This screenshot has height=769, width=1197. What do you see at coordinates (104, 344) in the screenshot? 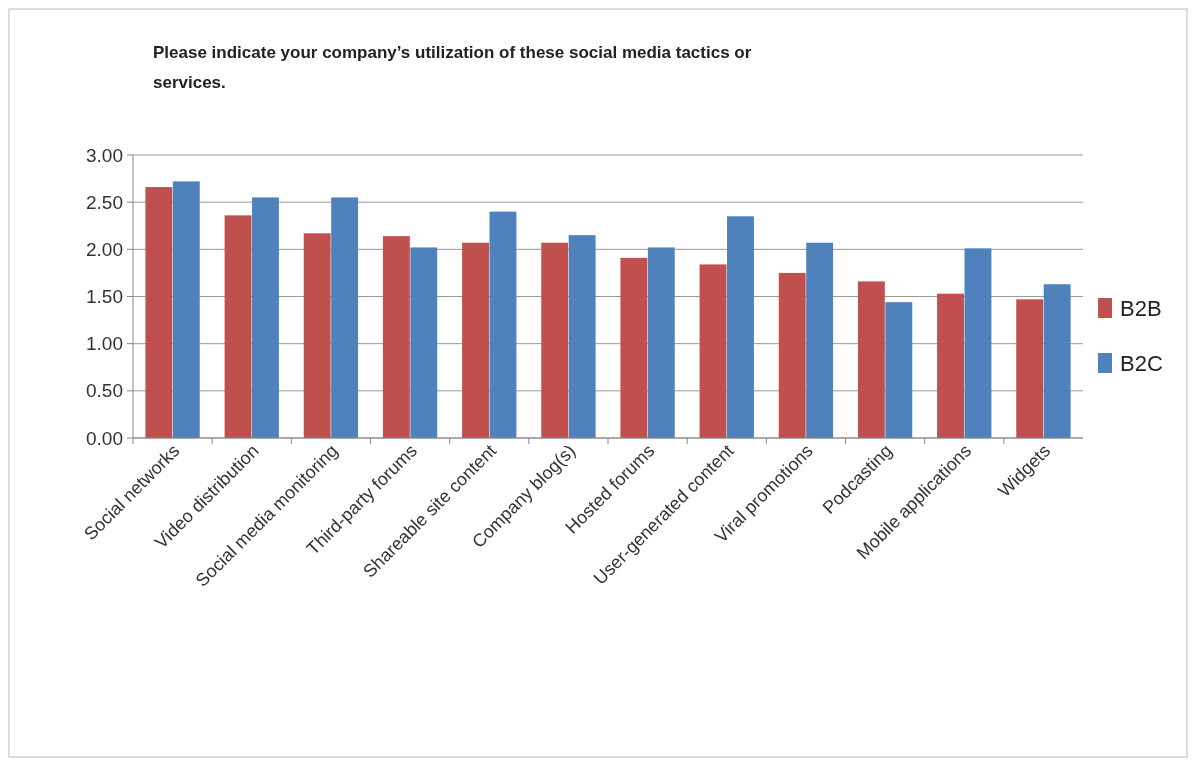
I see `y-tick-label: 1.00` at bounding box center [104, 344].